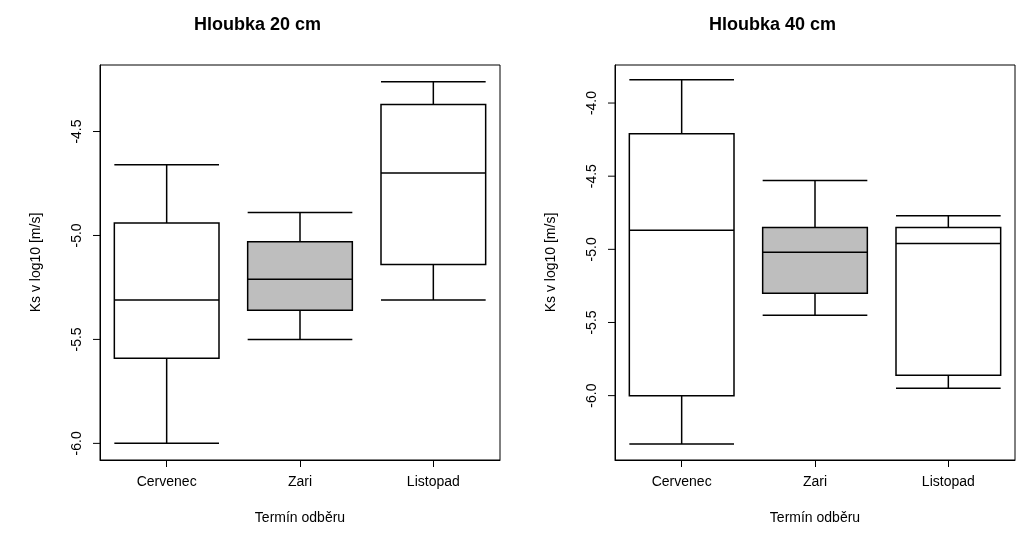 Image resolution: width=1030 pixels, height=541 pixels. Describe the element at coordinates (257, 24) in the screenshot. I see `chart-title: Hloubka 20 cm` at that location.